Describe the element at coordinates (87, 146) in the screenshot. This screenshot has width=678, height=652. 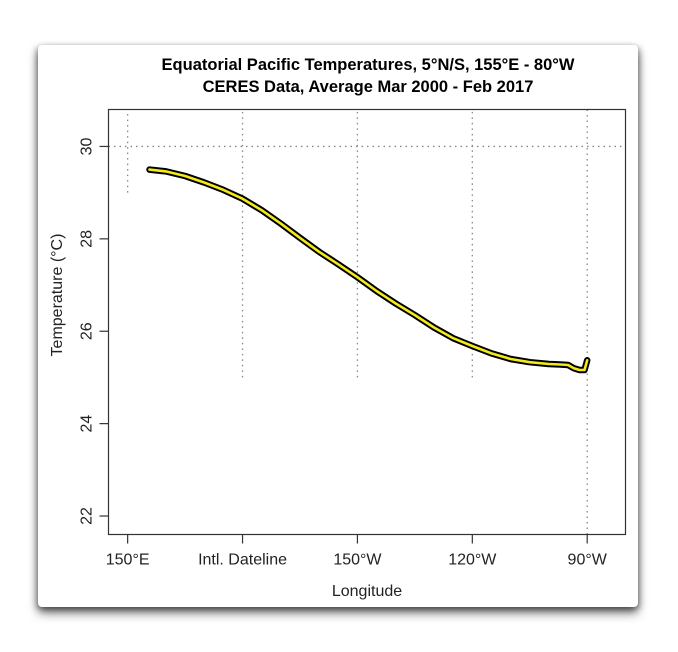
I see `y-tick-label: 30` at that location.